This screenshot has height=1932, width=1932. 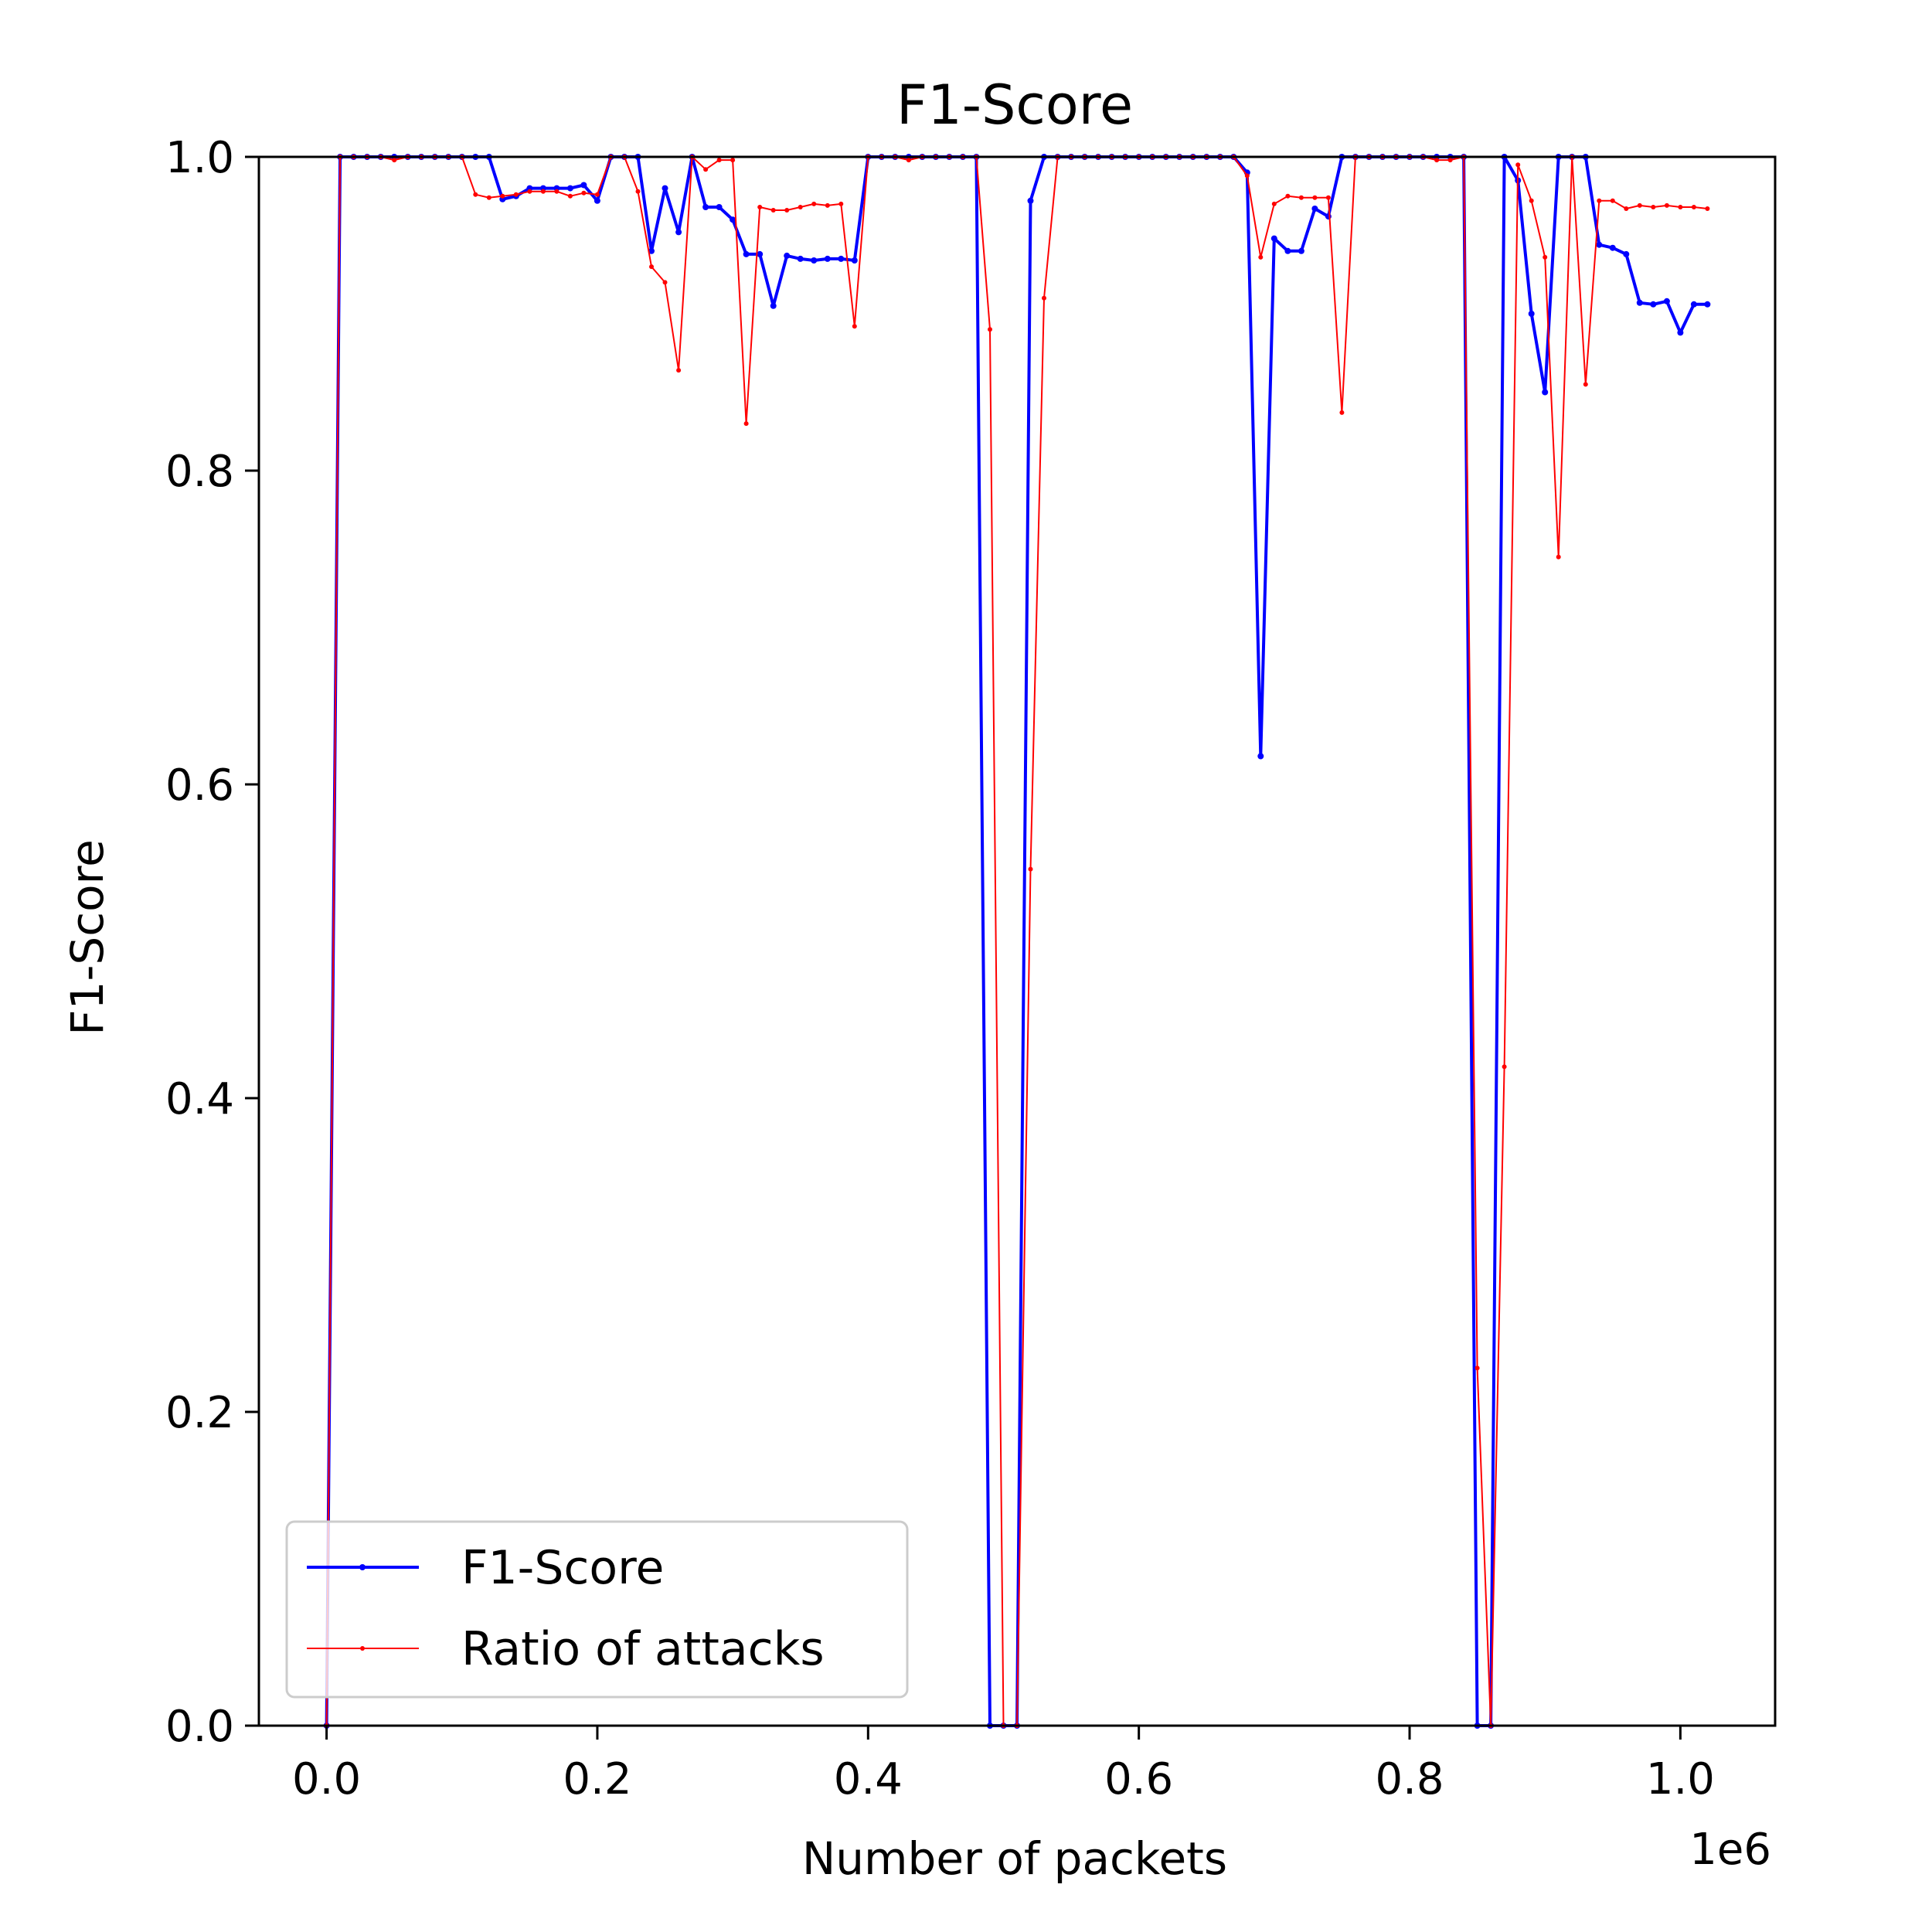 I want to click on y-axis-label: F1-Score, so click(x=87, y=937).